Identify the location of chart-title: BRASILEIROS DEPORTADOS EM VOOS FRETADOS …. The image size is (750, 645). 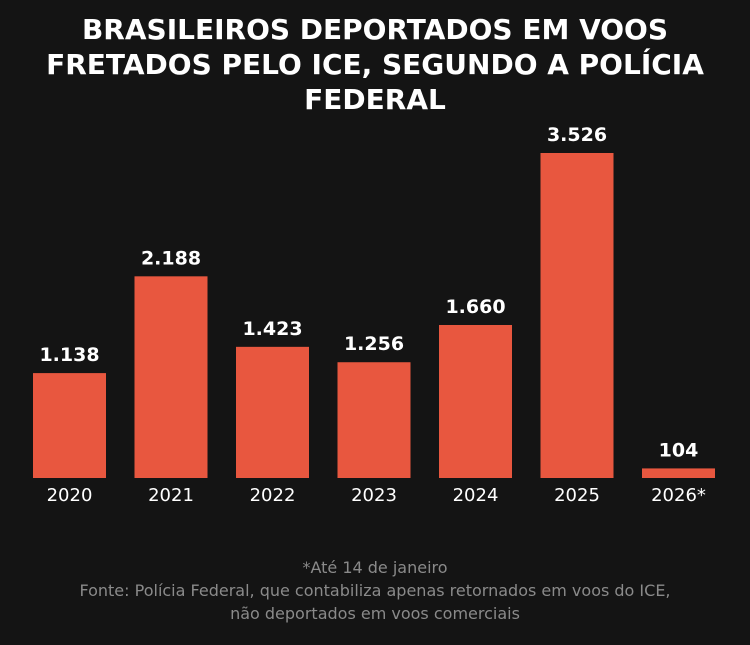
(375, 64).